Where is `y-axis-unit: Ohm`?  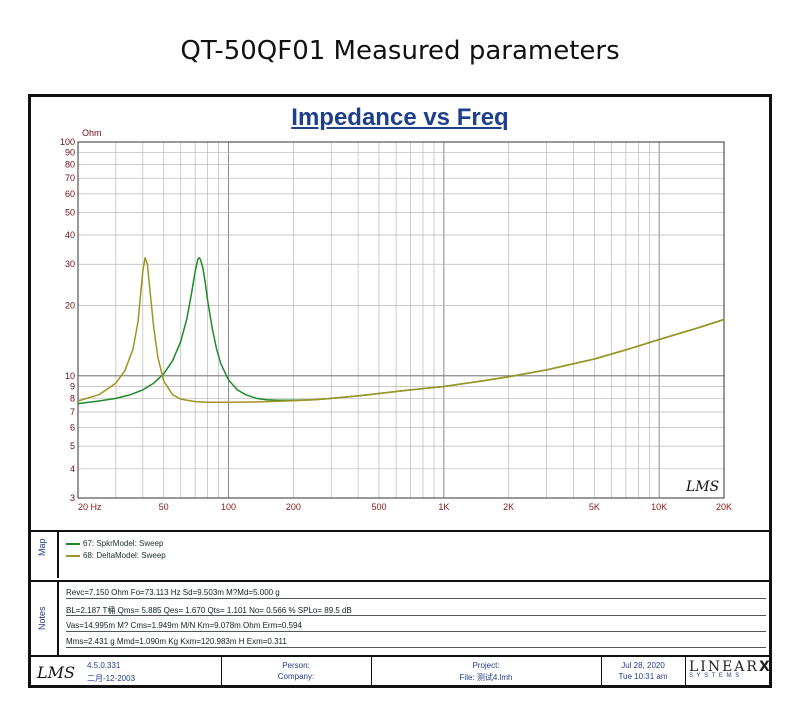 y-axis-unit: Ohm is located at coordinates (92, 133).